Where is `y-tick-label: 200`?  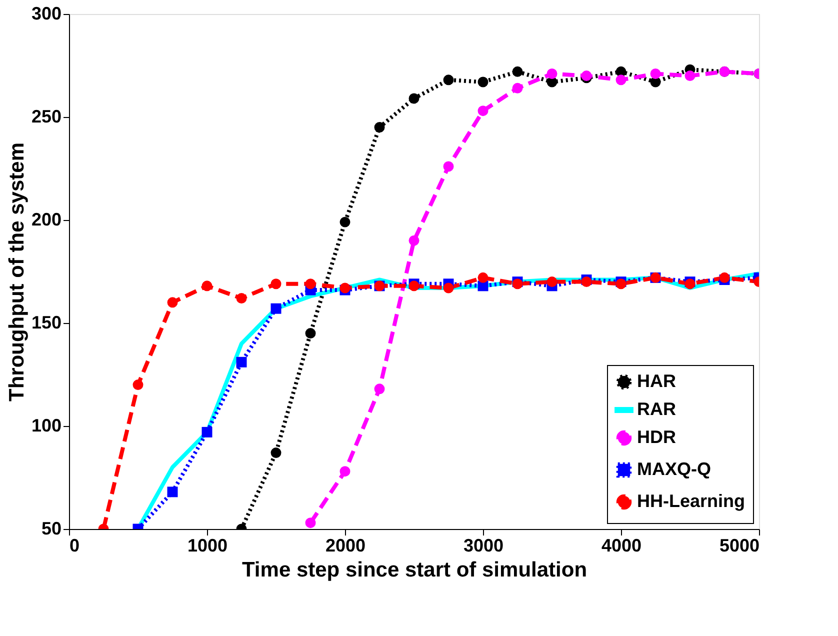
y-tick-label: 200 is located at coordinates (46, 220).